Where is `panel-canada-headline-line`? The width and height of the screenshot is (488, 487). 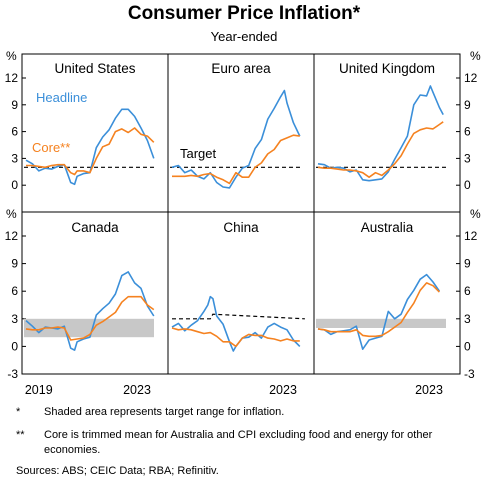
panel-canada-headline-line is located at coordinates (90, 311).